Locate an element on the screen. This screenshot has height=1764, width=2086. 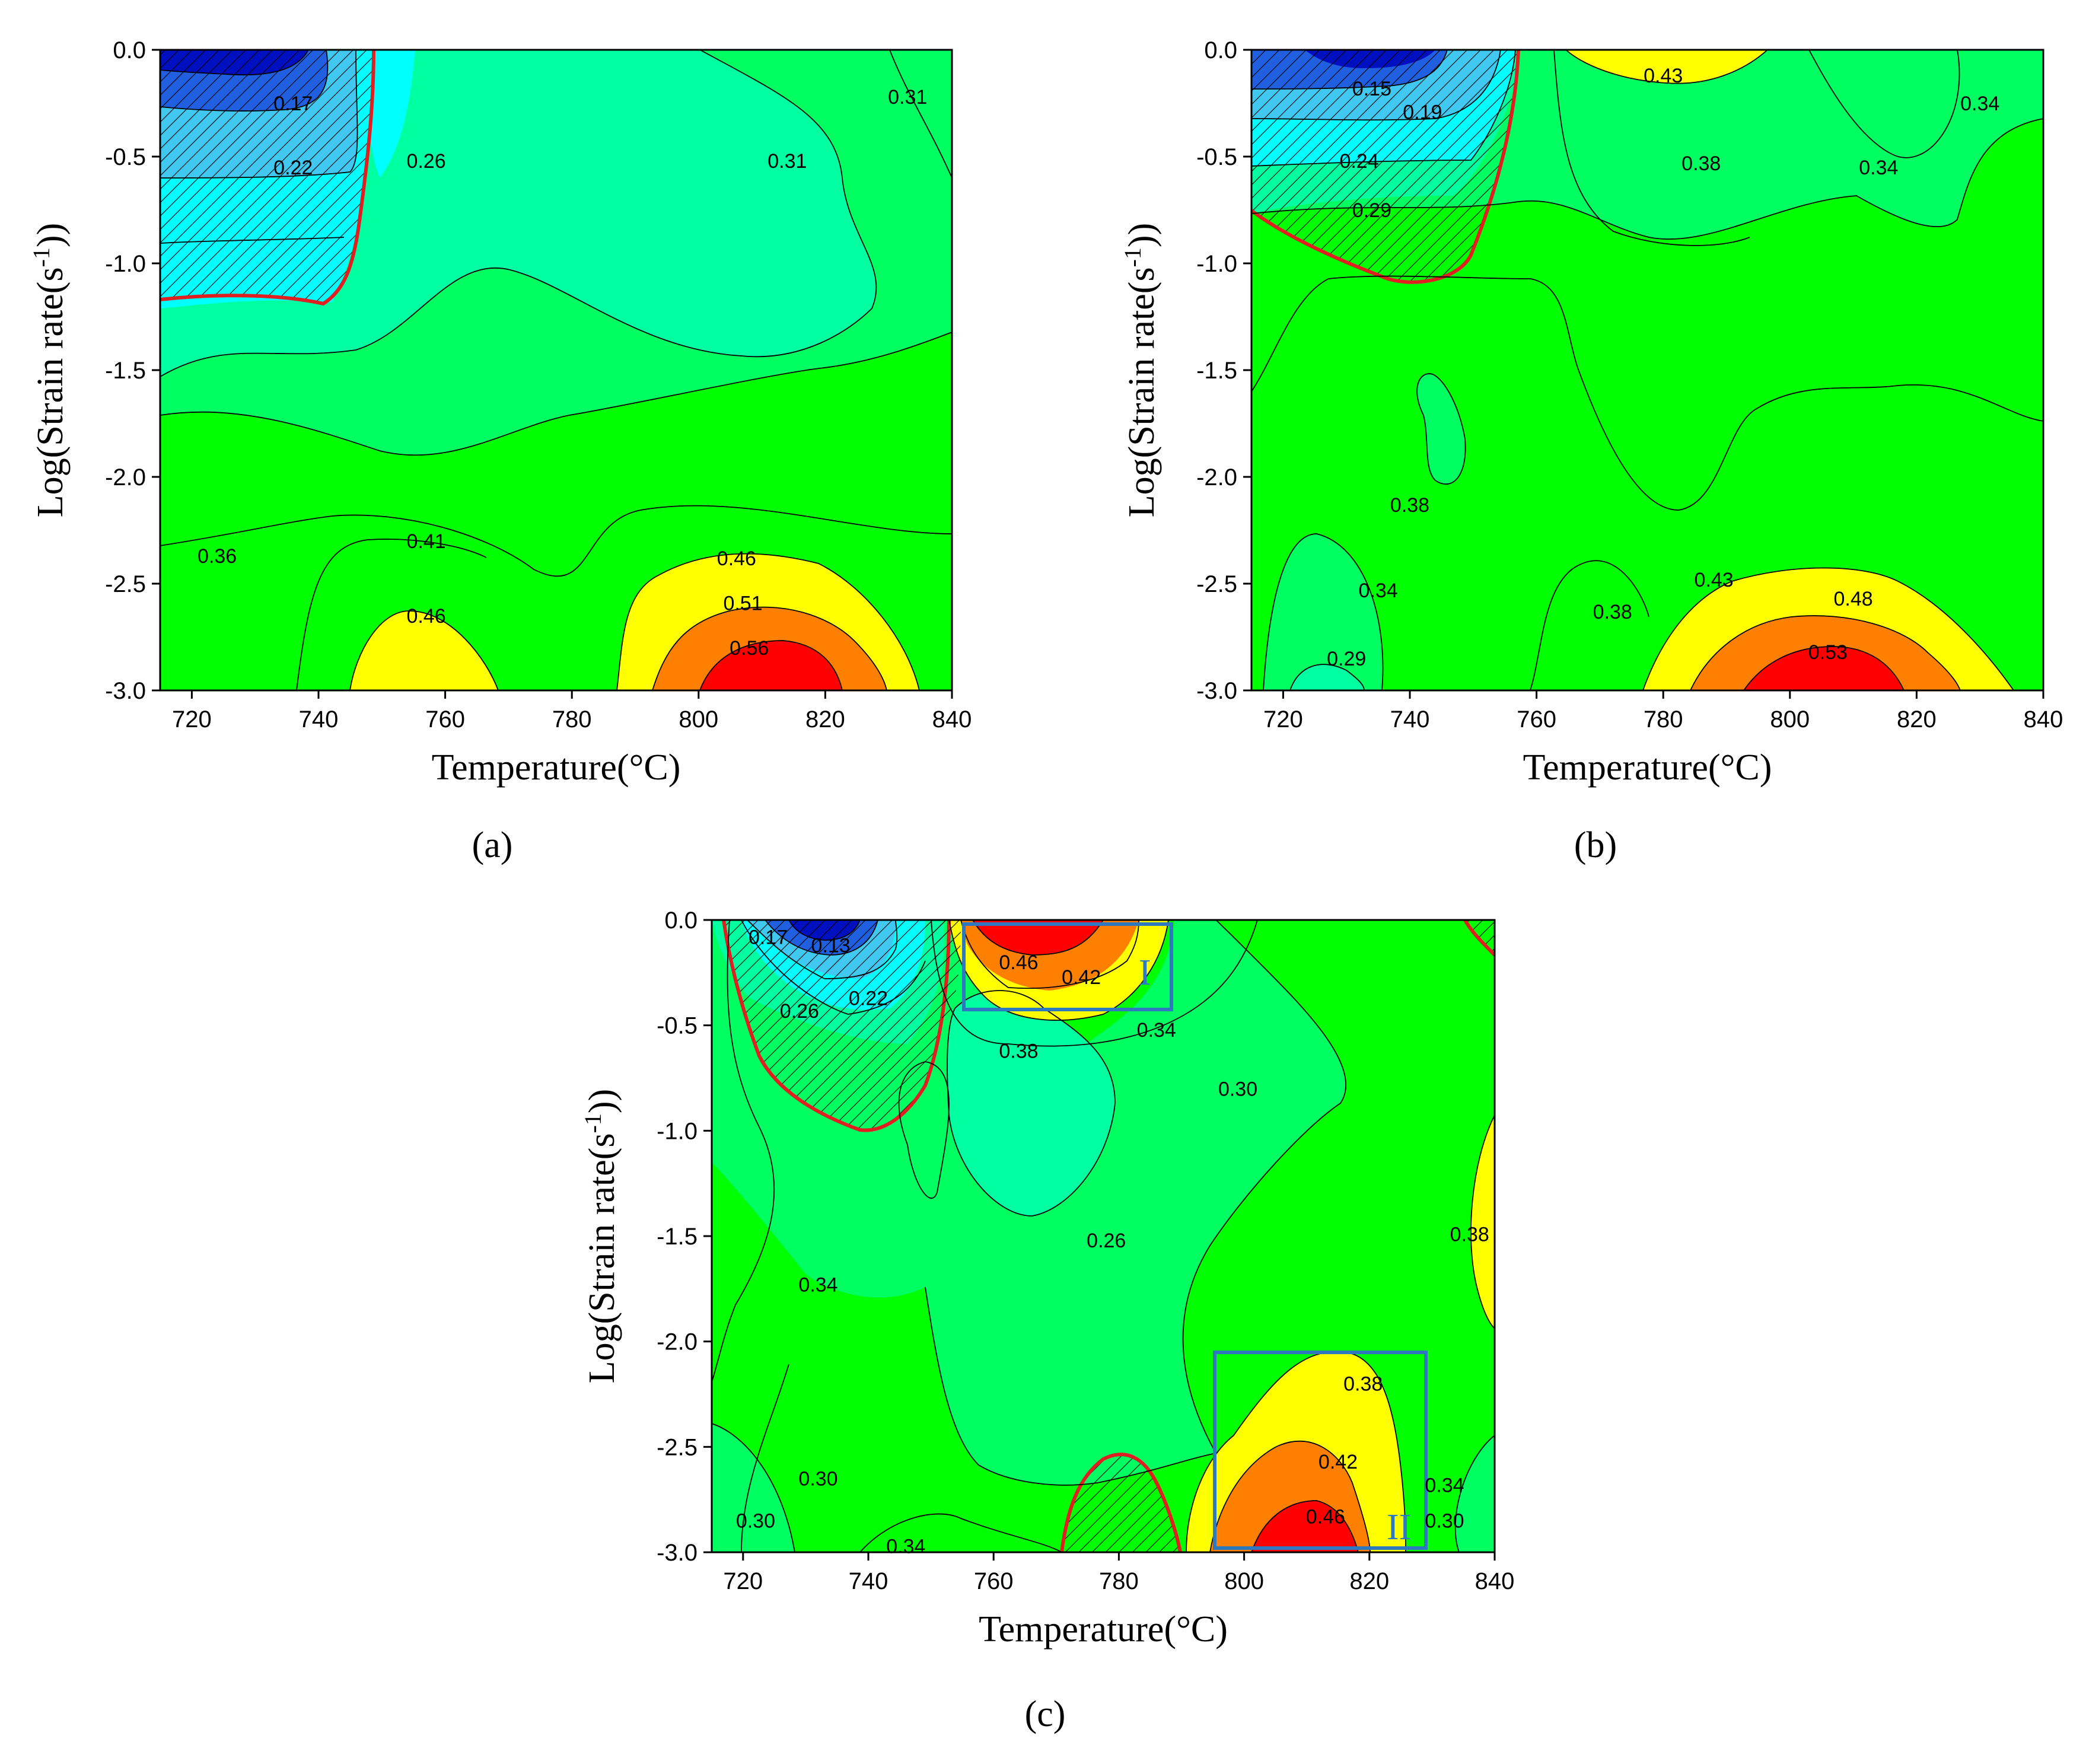
panel-label-a: (a) is located at coordinates (492, 845).